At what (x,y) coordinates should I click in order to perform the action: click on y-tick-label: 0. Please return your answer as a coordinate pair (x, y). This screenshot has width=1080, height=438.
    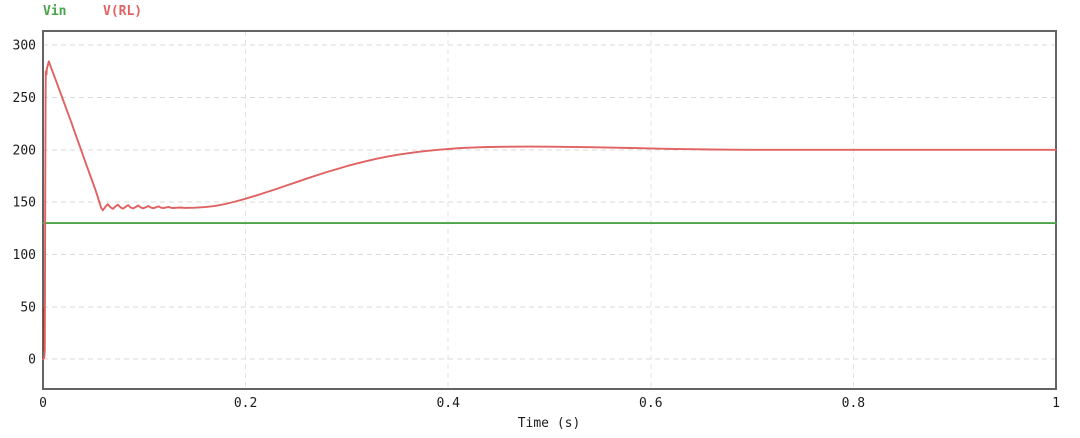
    Looking at the image, I should click on (32, 360).